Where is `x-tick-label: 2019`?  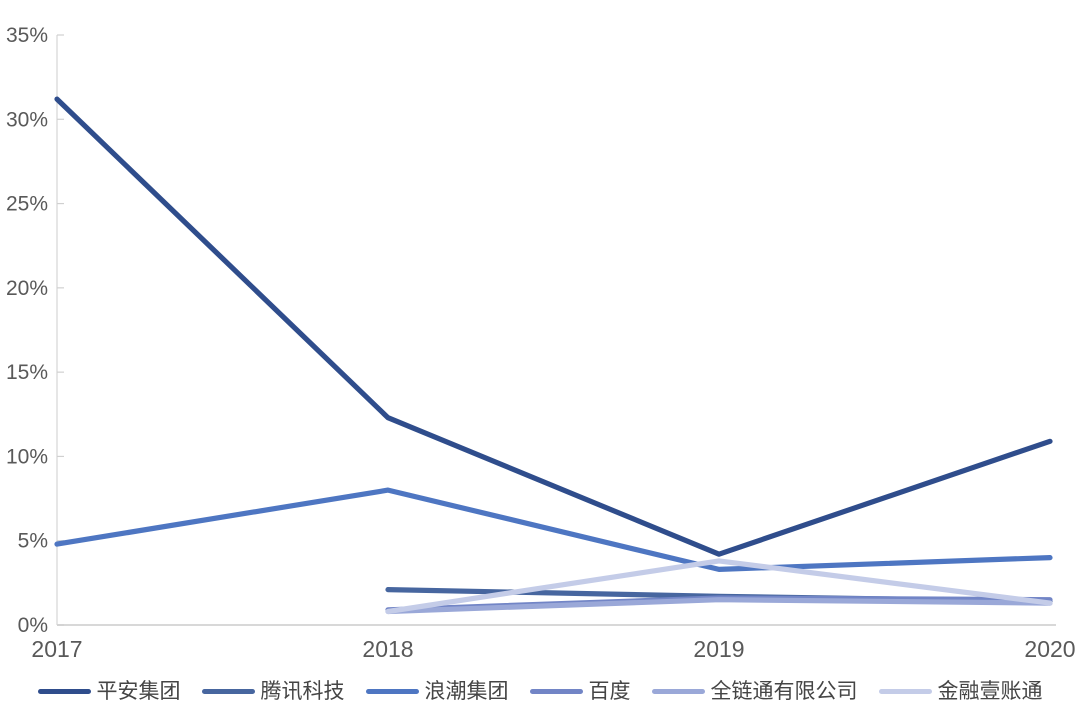 x-tick-label: 2019 is located at coordinates (718, 649).